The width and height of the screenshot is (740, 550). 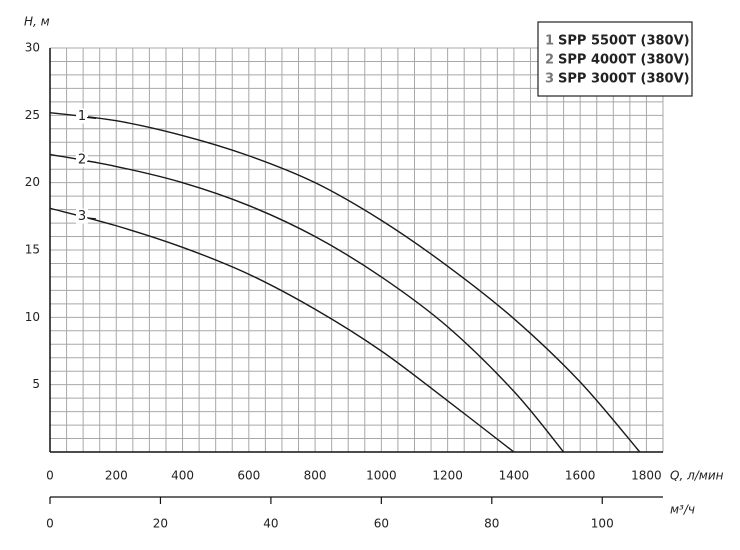 I want to click on y-tick-label: 25, so click(x=32, y=115).